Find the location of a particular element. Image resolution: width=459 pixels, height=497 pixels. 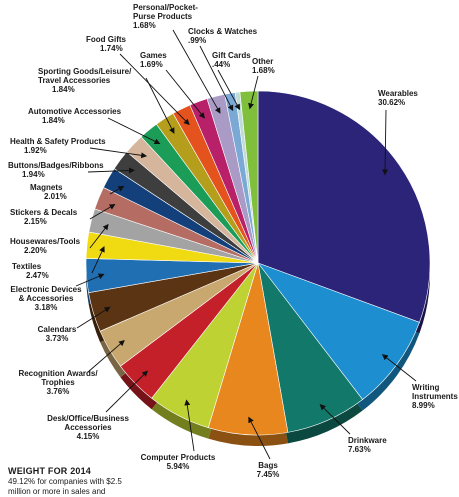

slice-name-label: & Accessories is located at coordinates (46, 298).